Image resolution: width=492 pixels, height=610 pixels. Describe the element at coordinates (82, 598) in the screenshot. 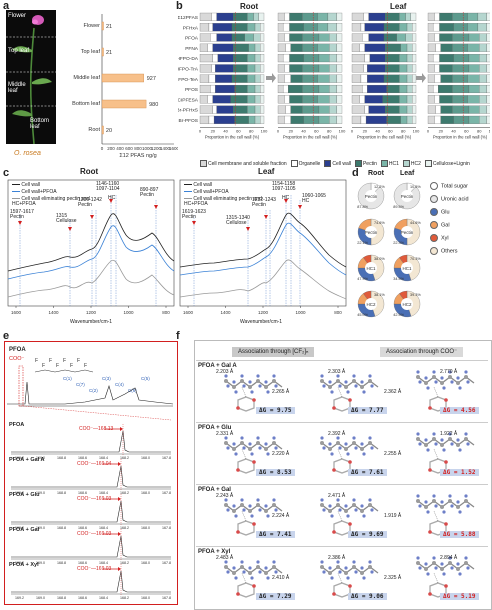

I see `nmr-x-tick: 168.6` at that location.